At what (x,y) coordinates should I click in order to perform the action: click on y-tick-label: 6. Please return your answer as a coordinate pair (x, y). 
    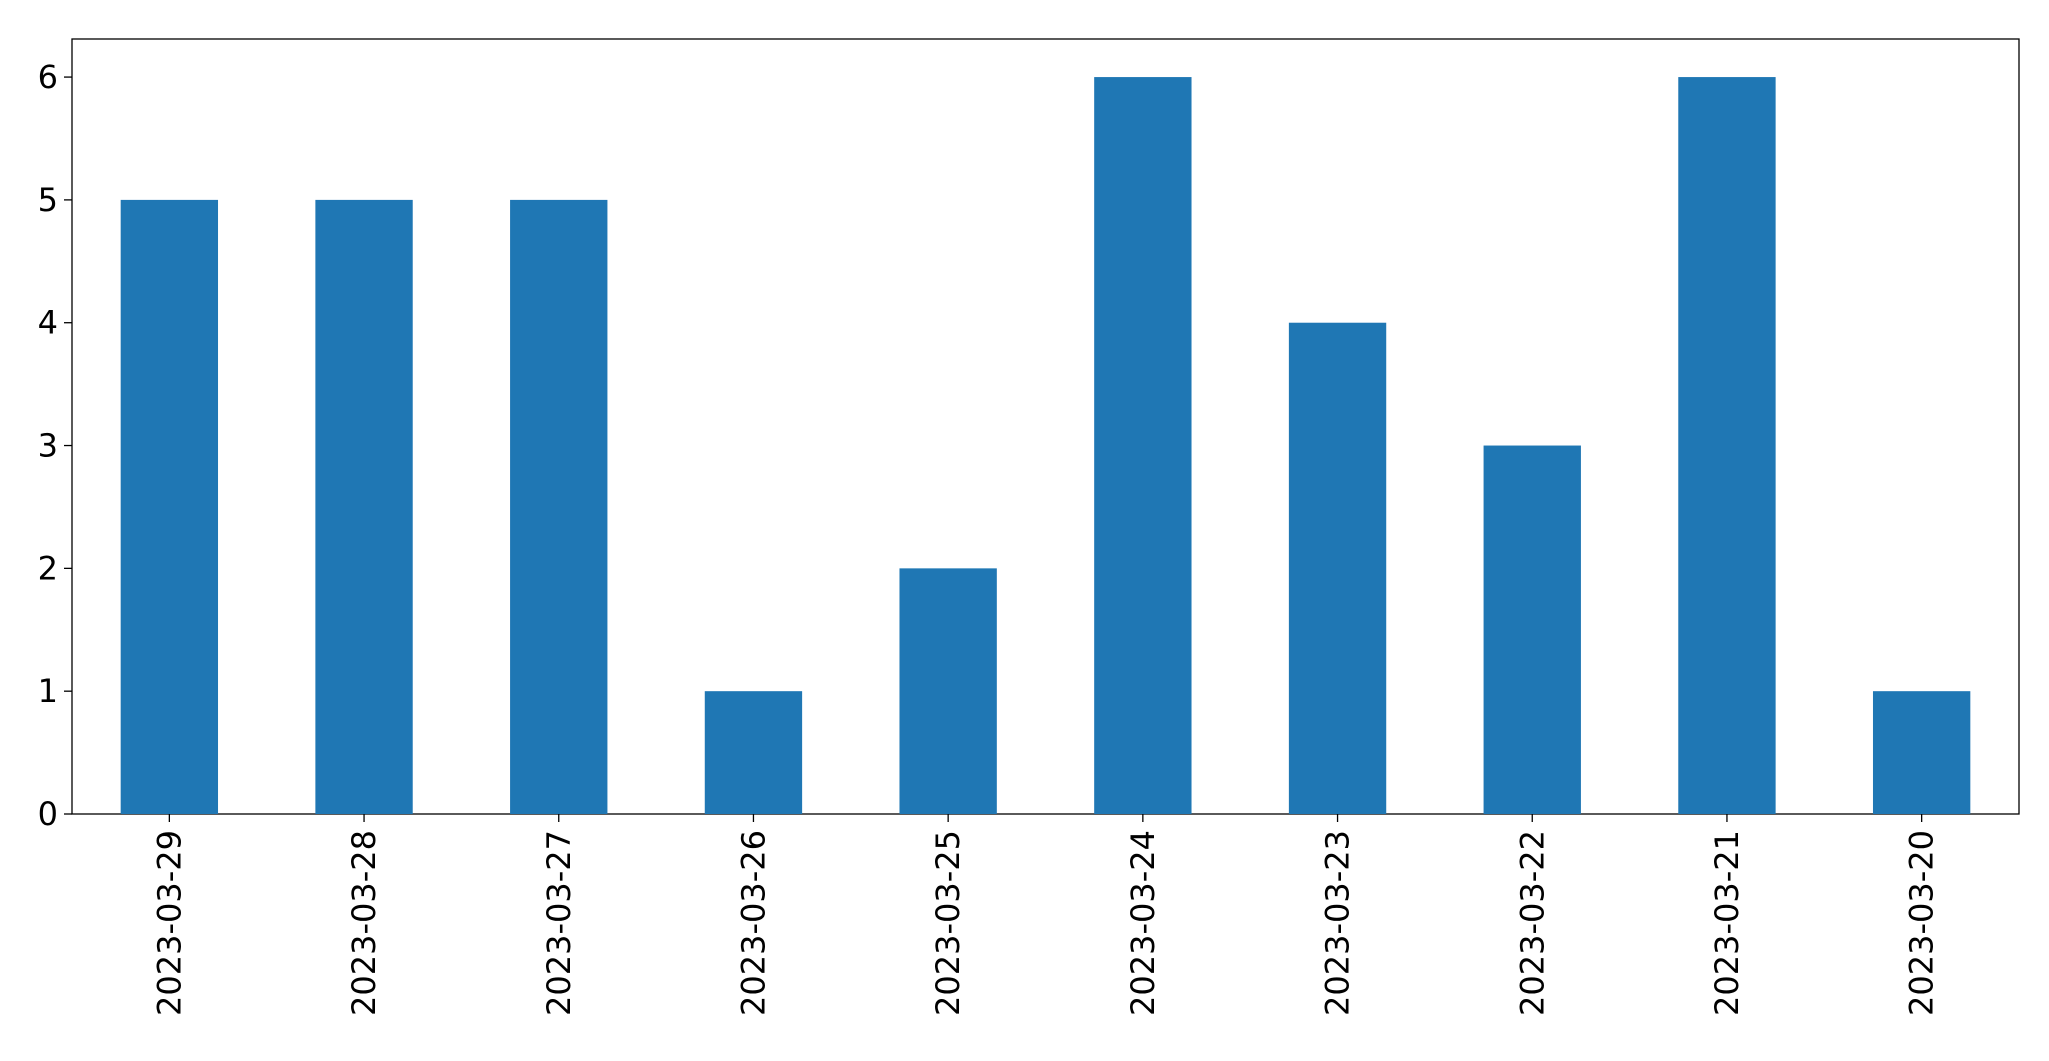
    Looking at the image, I should click on (48, 77).